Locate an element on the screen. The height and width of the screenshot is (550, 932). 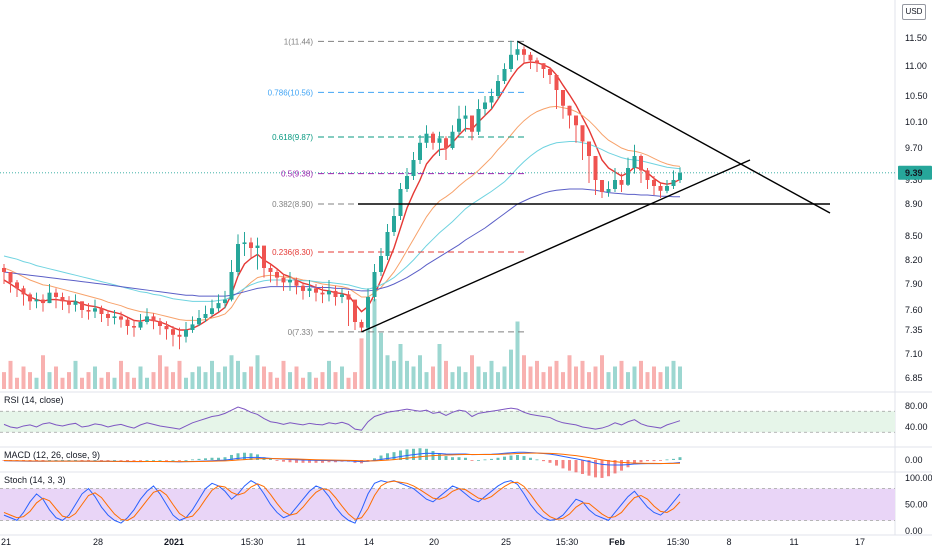
fib-level-label: 0.618(9.87) is located at coordinates (292, 137).